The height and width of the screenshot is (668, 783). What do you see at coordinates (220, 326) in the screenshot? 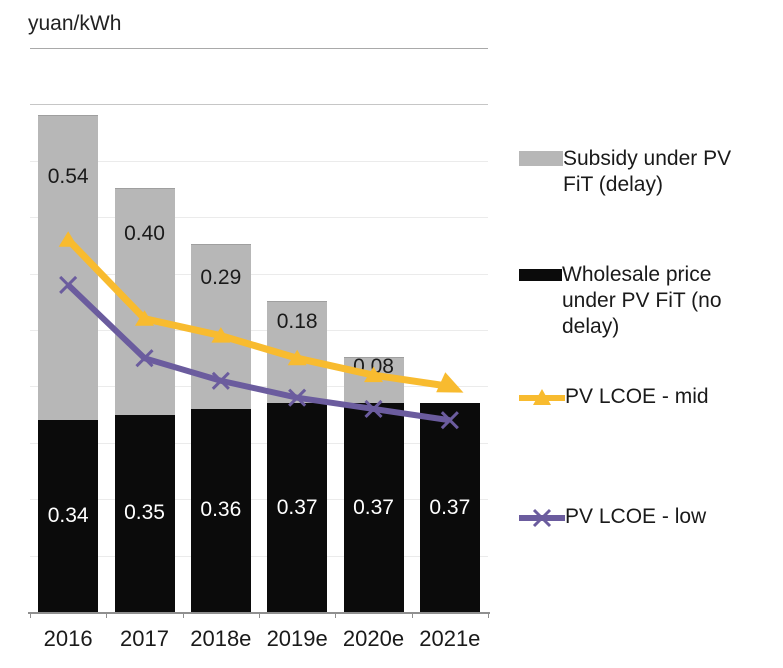
I see `bar-subsidy-2018e: 0.29` at bounding box center [220, 326].